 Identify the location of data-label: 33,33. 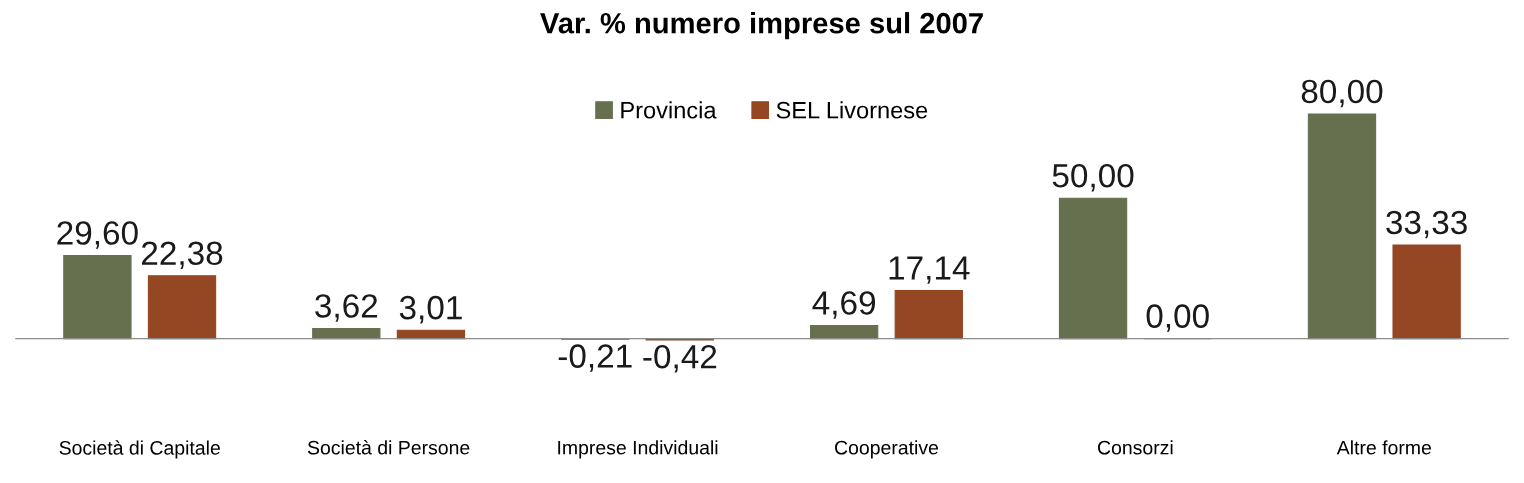
(1426, 224).